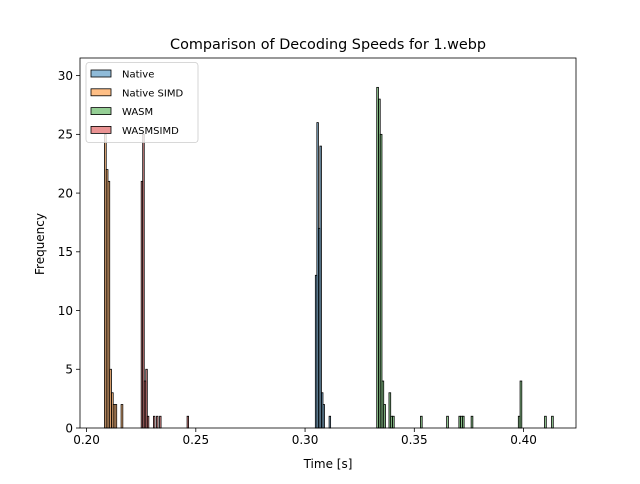 The image size is (640, 484). What do you see at coordinates (86, 440) in the screenshot?
I see `x-tick-label: 0.20` at bounding box center [86, 440].